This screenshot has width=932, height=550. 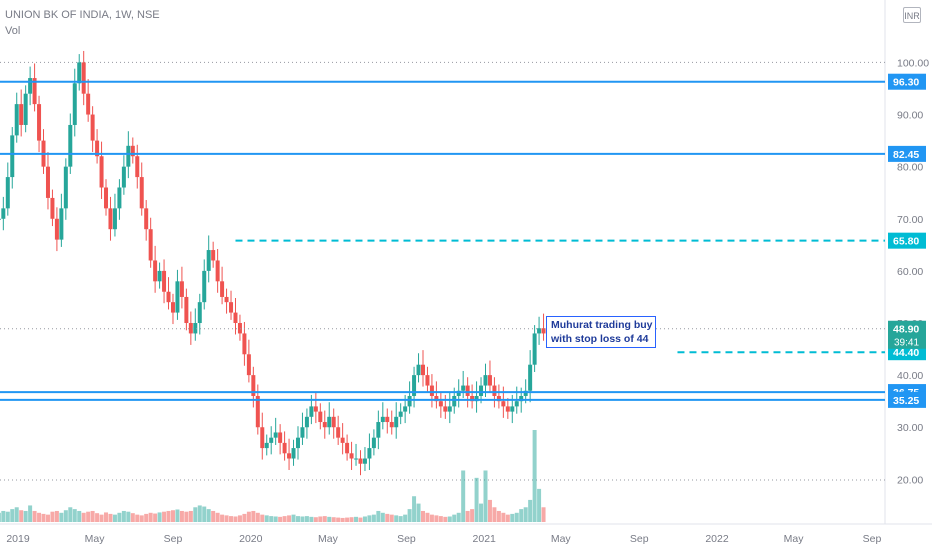 I want to click on y-tick-label: 80.00, so click(x=910, y=168).